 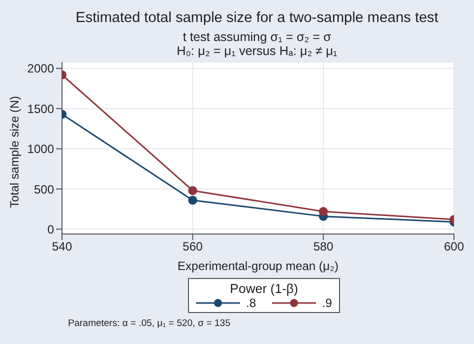 What do you see at coordinates (454, 247) in the screenshot?
I see `x-tick-label: 600` at bounding box center [454, 247].